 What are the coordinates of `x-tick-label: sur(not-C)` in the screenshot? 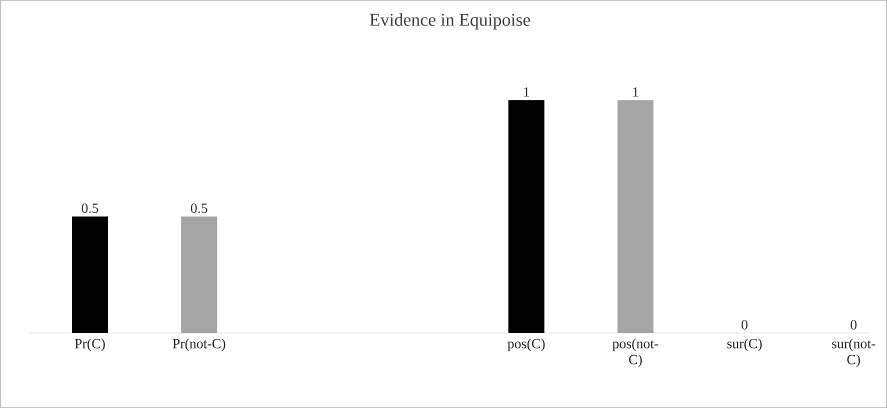 It's located at (854, 353).